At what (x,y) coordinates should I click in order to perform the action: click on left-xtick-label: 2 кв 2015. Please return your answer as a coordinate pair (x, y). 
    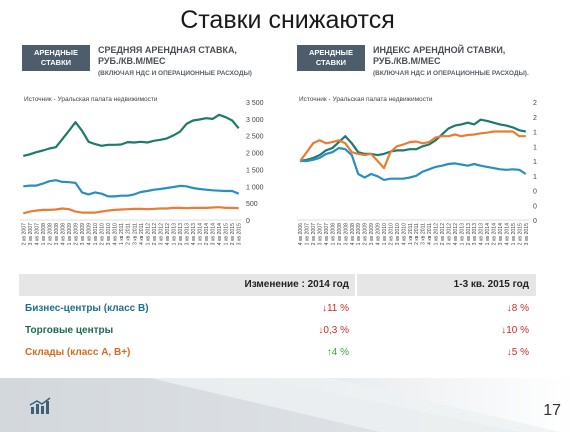
    Looking at the image, I should click on (233, 234).